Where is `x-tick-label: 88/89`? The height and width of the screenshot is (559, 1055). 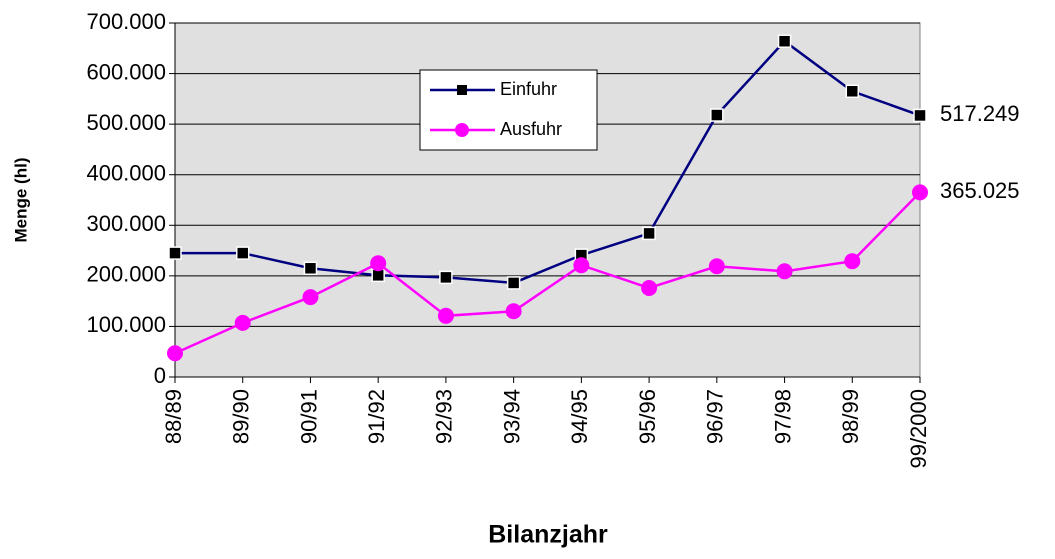 x-tick-label: 88/89 is located at coordinates (173, 416).